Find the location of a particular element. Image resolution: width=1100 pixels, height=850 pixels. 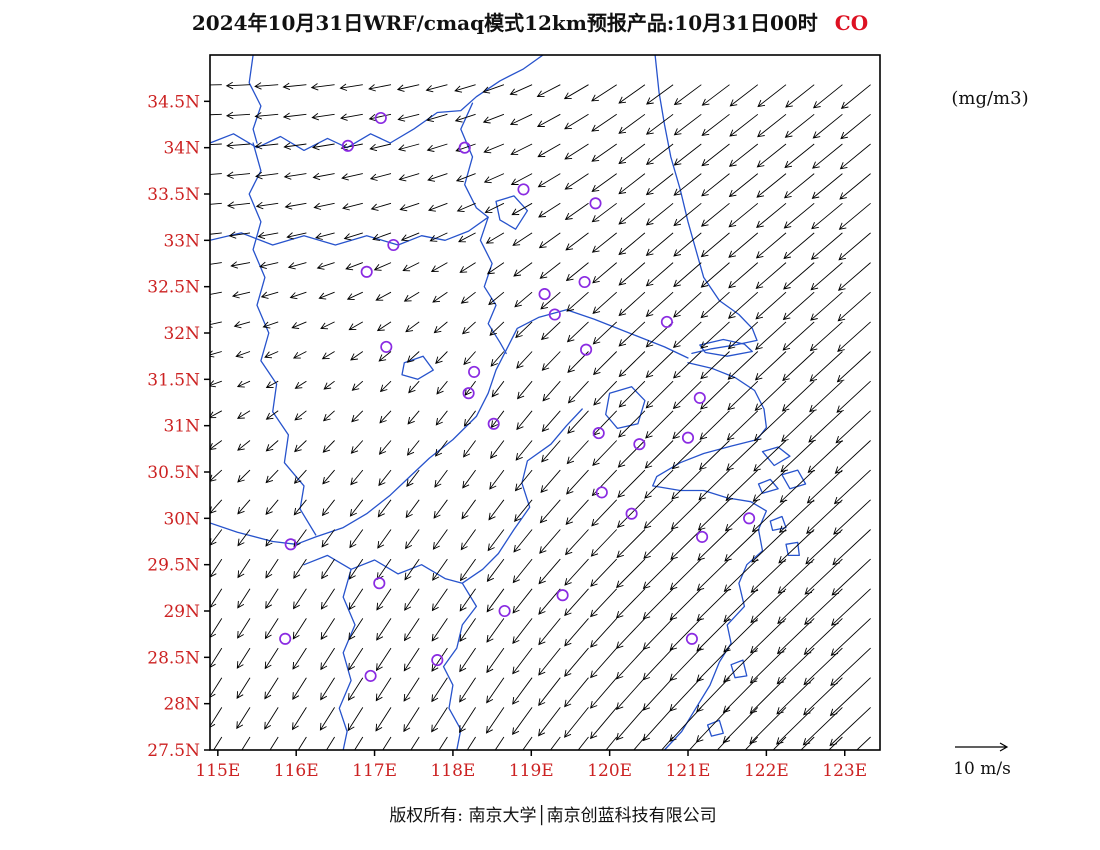

y-axis-tick-label: 29N is located at coordinates (181, 612).